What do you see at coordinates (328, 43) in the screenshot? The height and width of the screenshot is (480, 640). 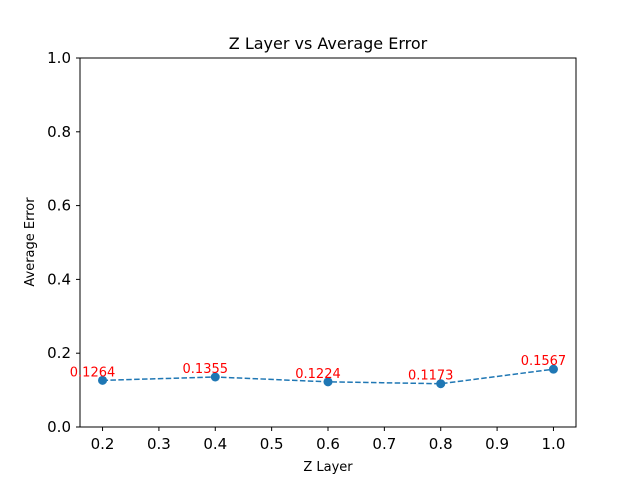 I see `chart-title: Z Layer vs Average Error` at bounding box center [328, 43].